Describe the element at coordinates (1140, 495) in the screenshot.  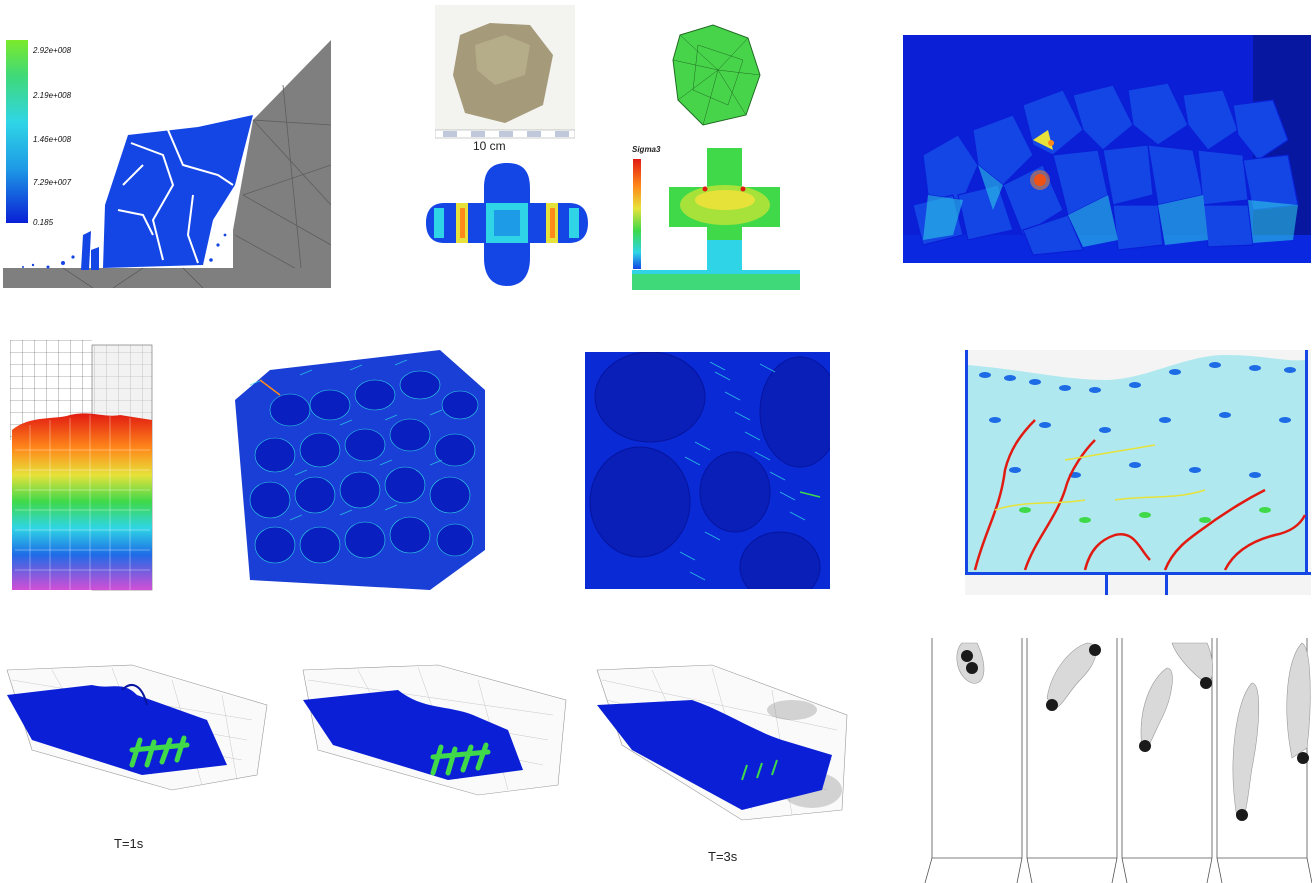
I see `force-chains` at that location.